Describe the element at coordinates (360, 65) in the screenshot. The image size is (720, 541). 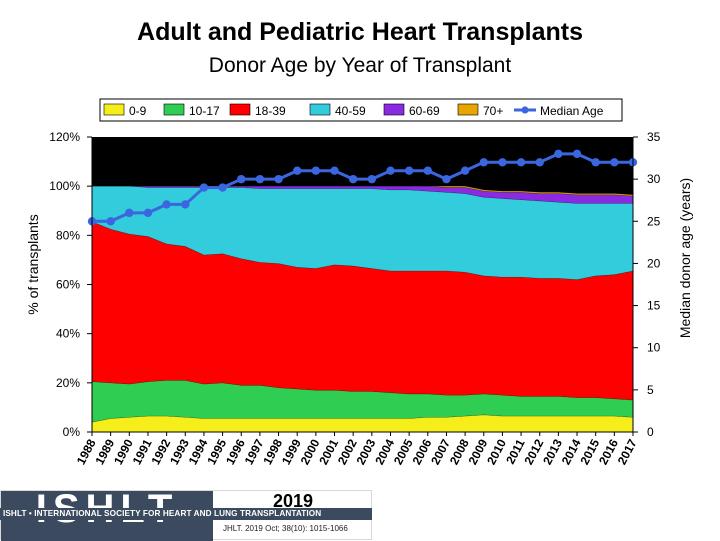
I see `chart-subtitle: Donor Age by Year of Transplant` at that location.